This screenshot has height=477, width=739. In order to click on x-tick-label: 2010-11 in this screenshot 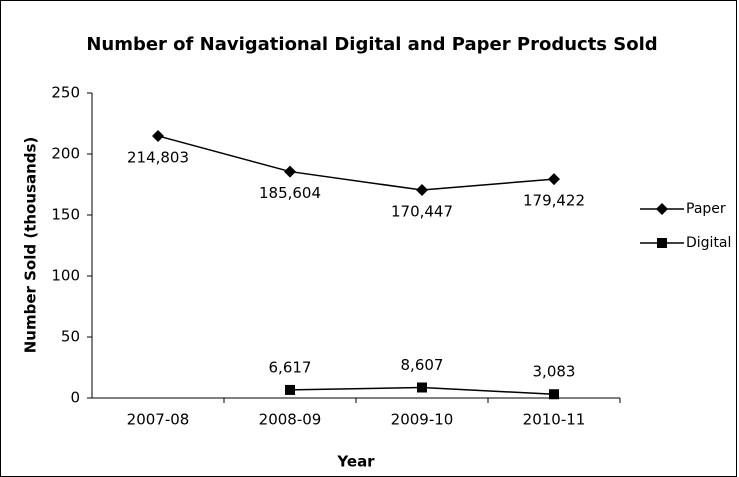, I will do `click(554, 420)`.